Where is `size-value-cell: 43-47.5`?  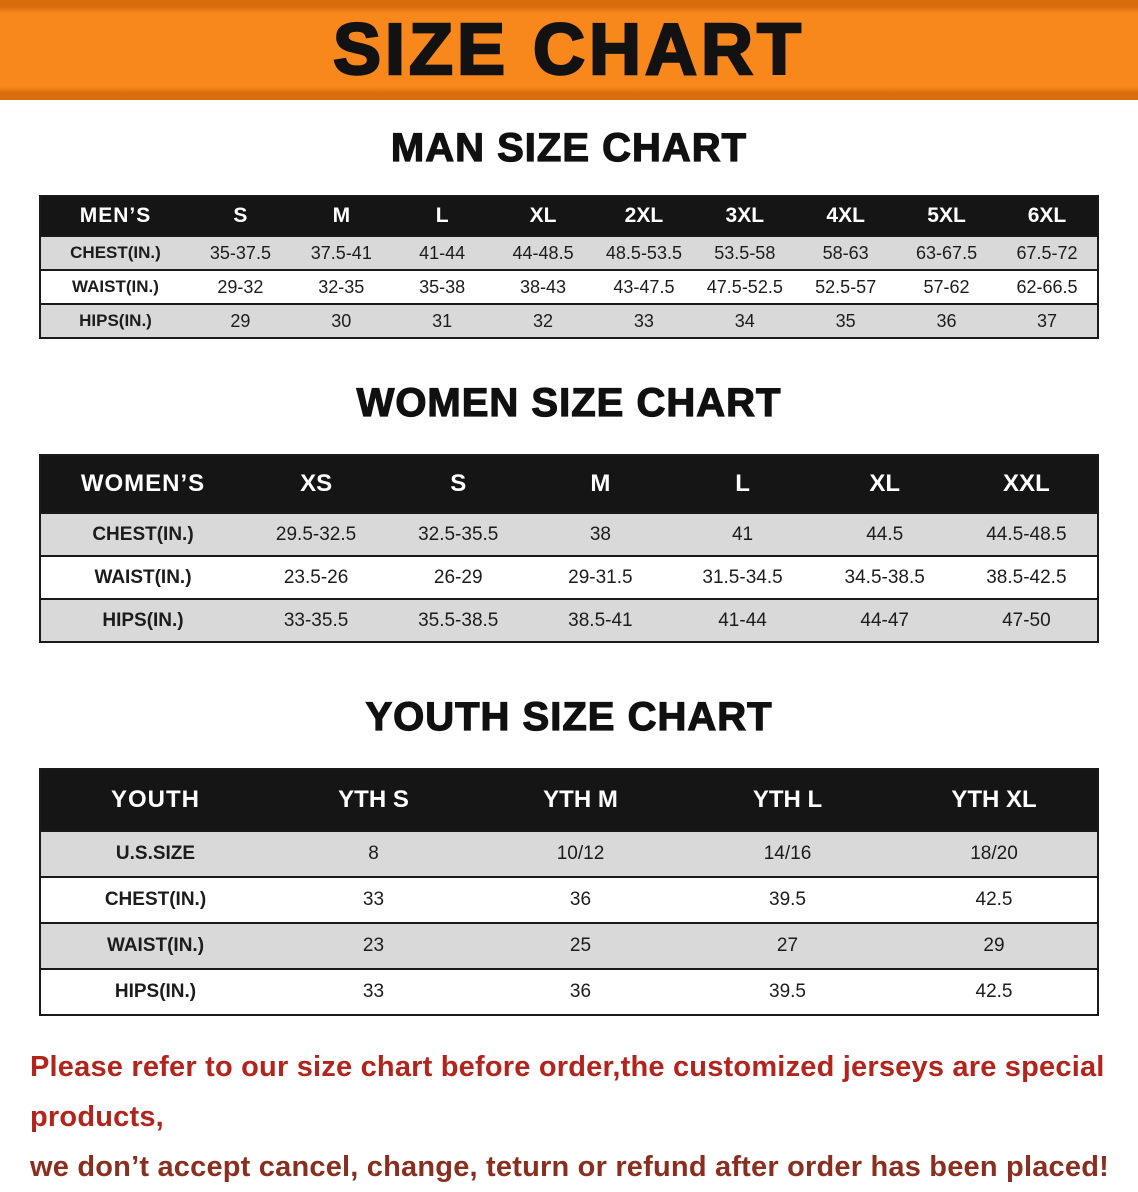 size-value-cell: 43-47.5 is located at coordinates (644, 287).